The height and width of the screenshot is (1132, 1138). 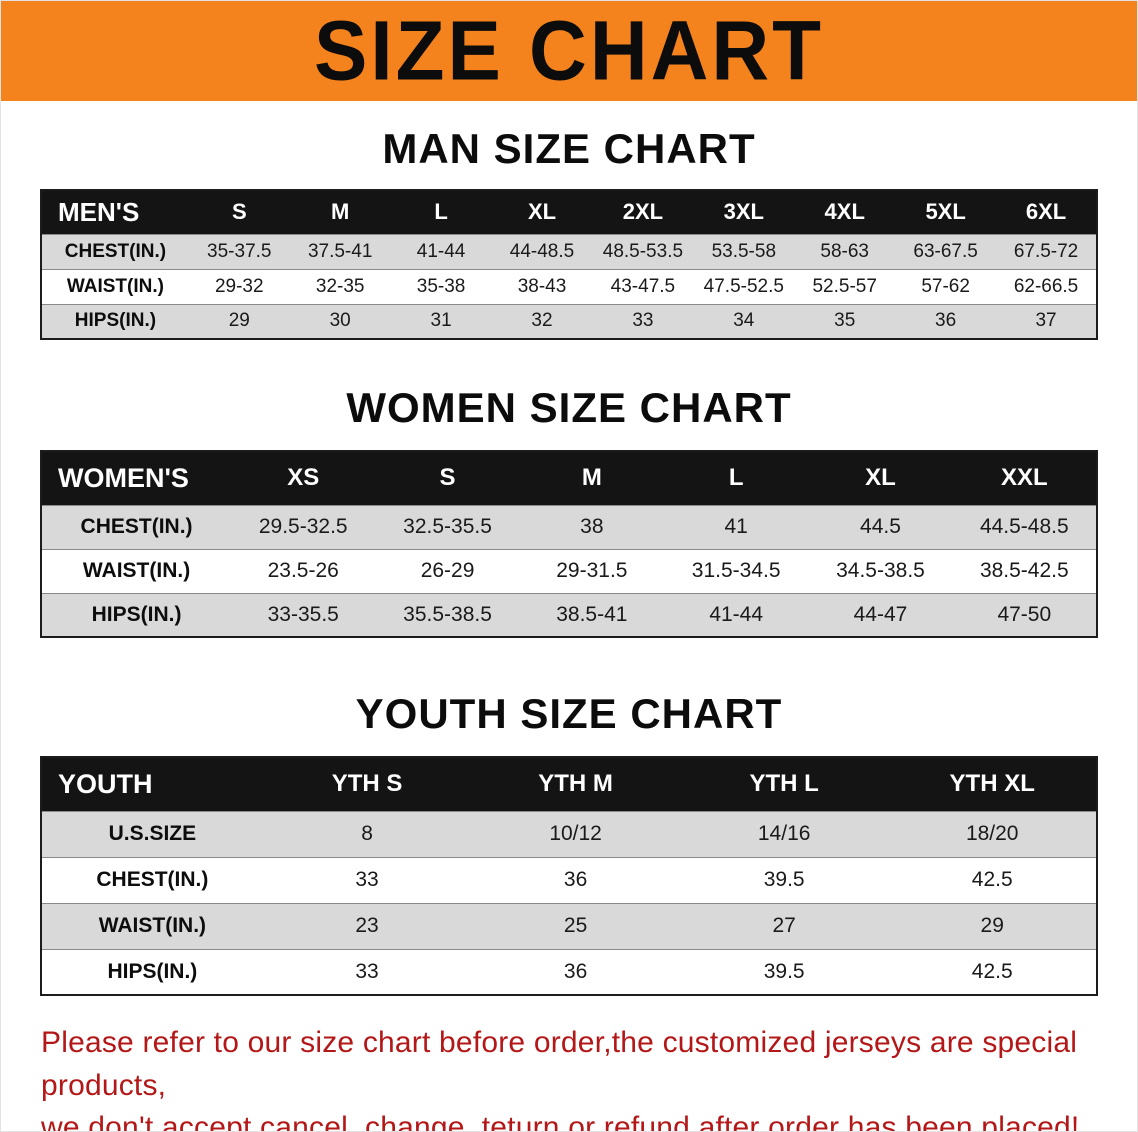 What do you see at coordinates (592, 570) in the screenshot?
I see `value-cell: 29-31.5` at bounding box center [592, 570].